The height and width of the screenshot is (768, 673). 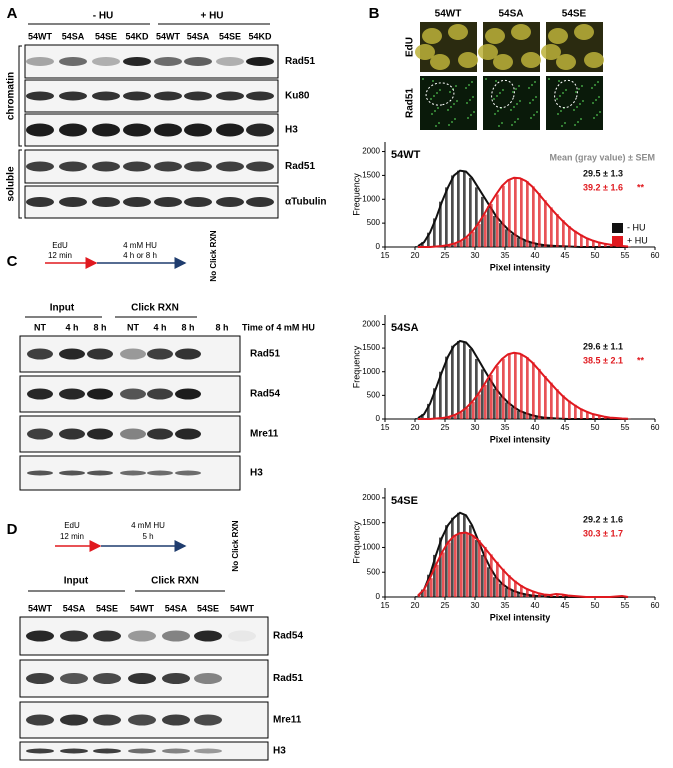 I want to click on y-tick-label: 500, so click(x=374, y=571).